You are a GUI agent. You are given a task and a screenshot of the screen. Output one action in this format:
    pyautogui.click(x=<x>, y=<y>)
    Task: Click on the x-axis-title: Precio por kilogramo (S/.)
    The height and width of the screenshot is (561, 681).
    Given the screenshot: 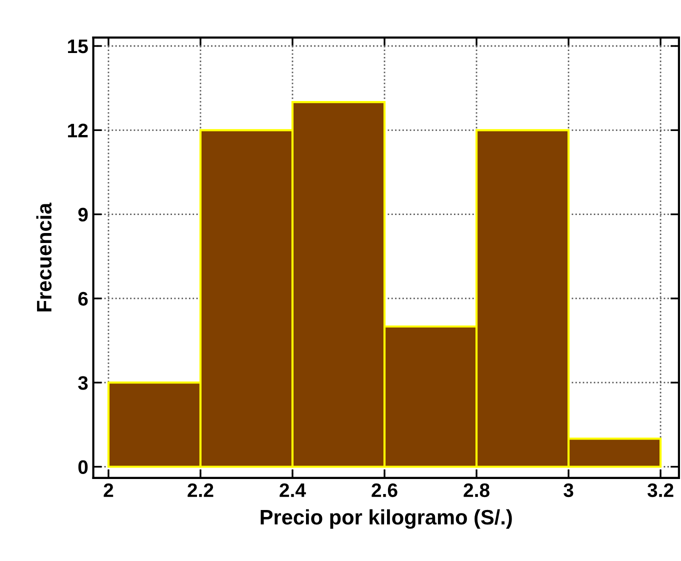 What is the action you would take?
    pyautogui.click(x=386, y=519)
    